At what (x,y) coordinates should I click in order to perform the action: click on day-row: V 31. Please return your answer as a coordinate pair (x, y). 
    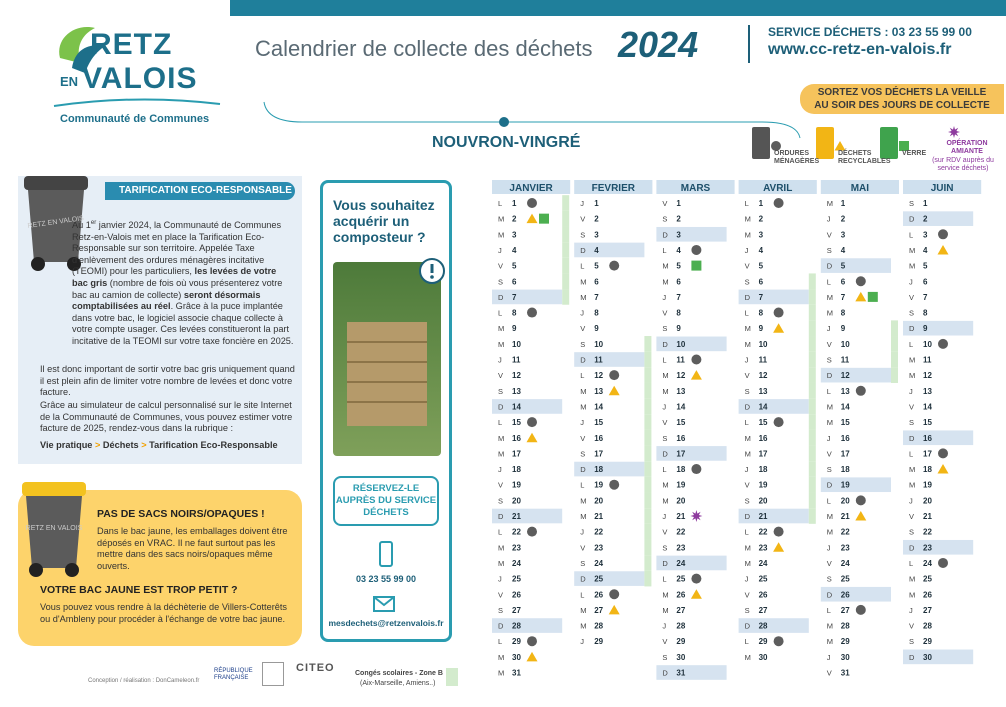
    Looking at the image, I should click on (838, 673).